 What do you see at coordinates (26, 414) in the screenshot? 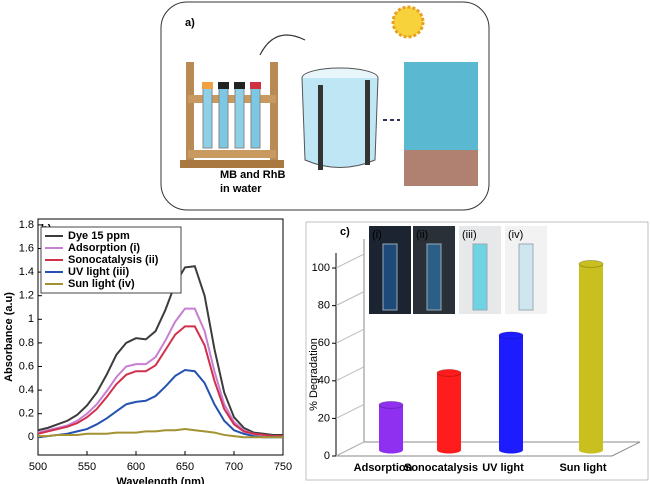
I see `y-tick-label: 0.2` at bounding box center [26, 414].